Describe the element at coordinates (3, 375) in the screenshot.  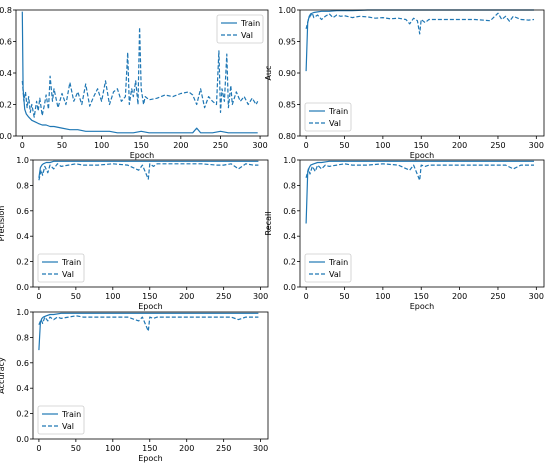
I see `accuracy-ylabel: Accuracy` at that location.